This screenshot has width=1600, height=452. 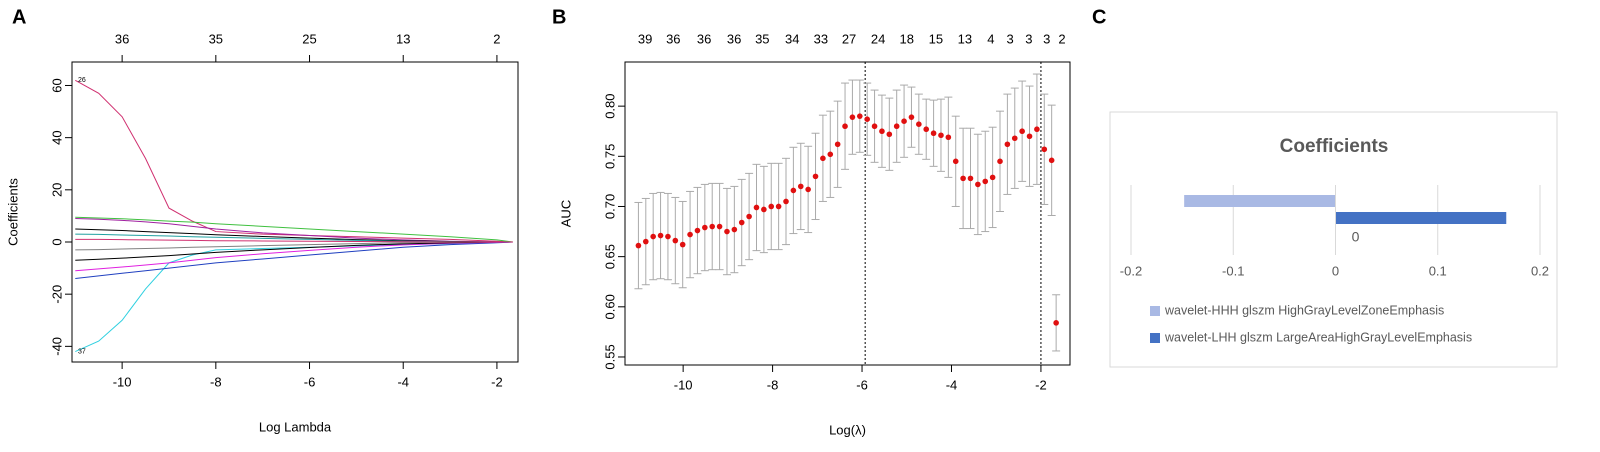 I want to click on y-tick-label: 0.65, so click(x=609, y=256).